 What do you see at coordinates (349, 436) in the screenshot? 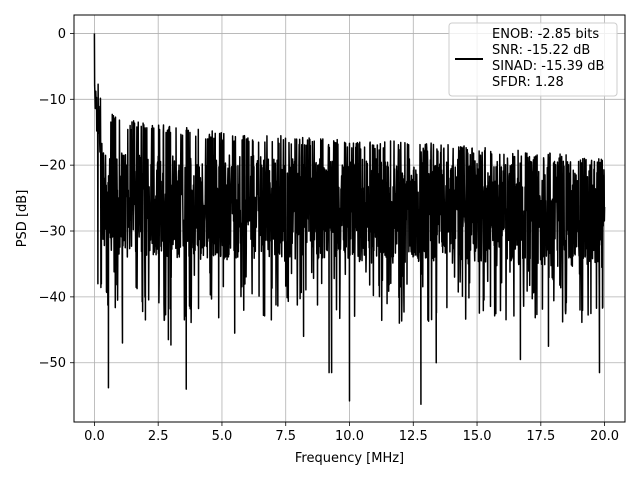
I see `x-tick-label: 10.0` at bounding box center [349, 436].